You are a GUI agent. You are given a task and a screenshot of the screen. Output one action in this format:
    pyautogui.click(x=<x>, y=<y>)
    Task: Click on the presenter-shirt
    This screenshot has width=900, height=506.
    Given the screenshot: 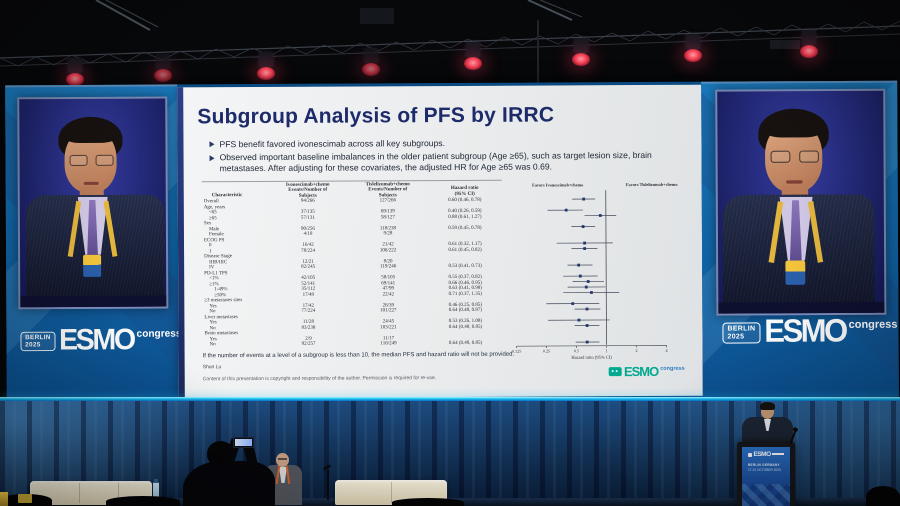 What is the action you would take?
    pyautogui.click(x=767, y=425)
    